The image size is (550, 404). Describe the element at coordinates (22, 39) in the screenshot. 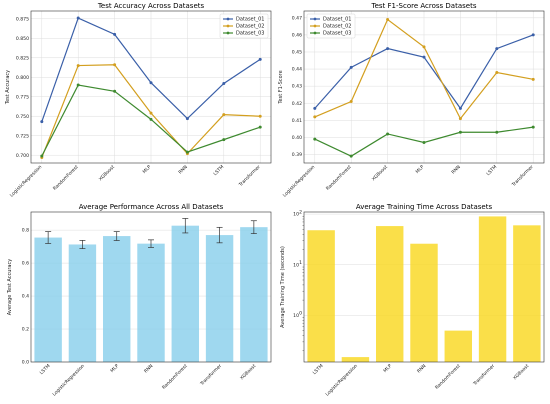

I see `y-tick-label: 0.850` at that location.